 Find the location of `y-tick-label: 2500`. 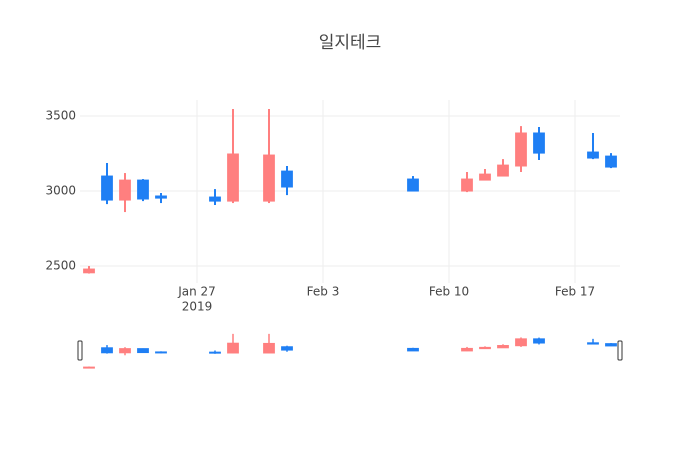

y-tick-label: 2500 is located at coordinates (60, 266).